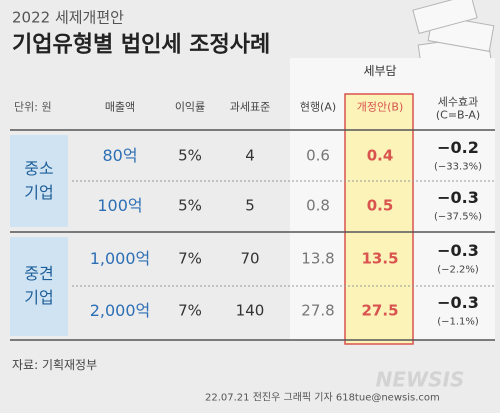 The height and width of the screenshot is (413, 500). I want to click on column-header: 세수효과, so click(458, 102).